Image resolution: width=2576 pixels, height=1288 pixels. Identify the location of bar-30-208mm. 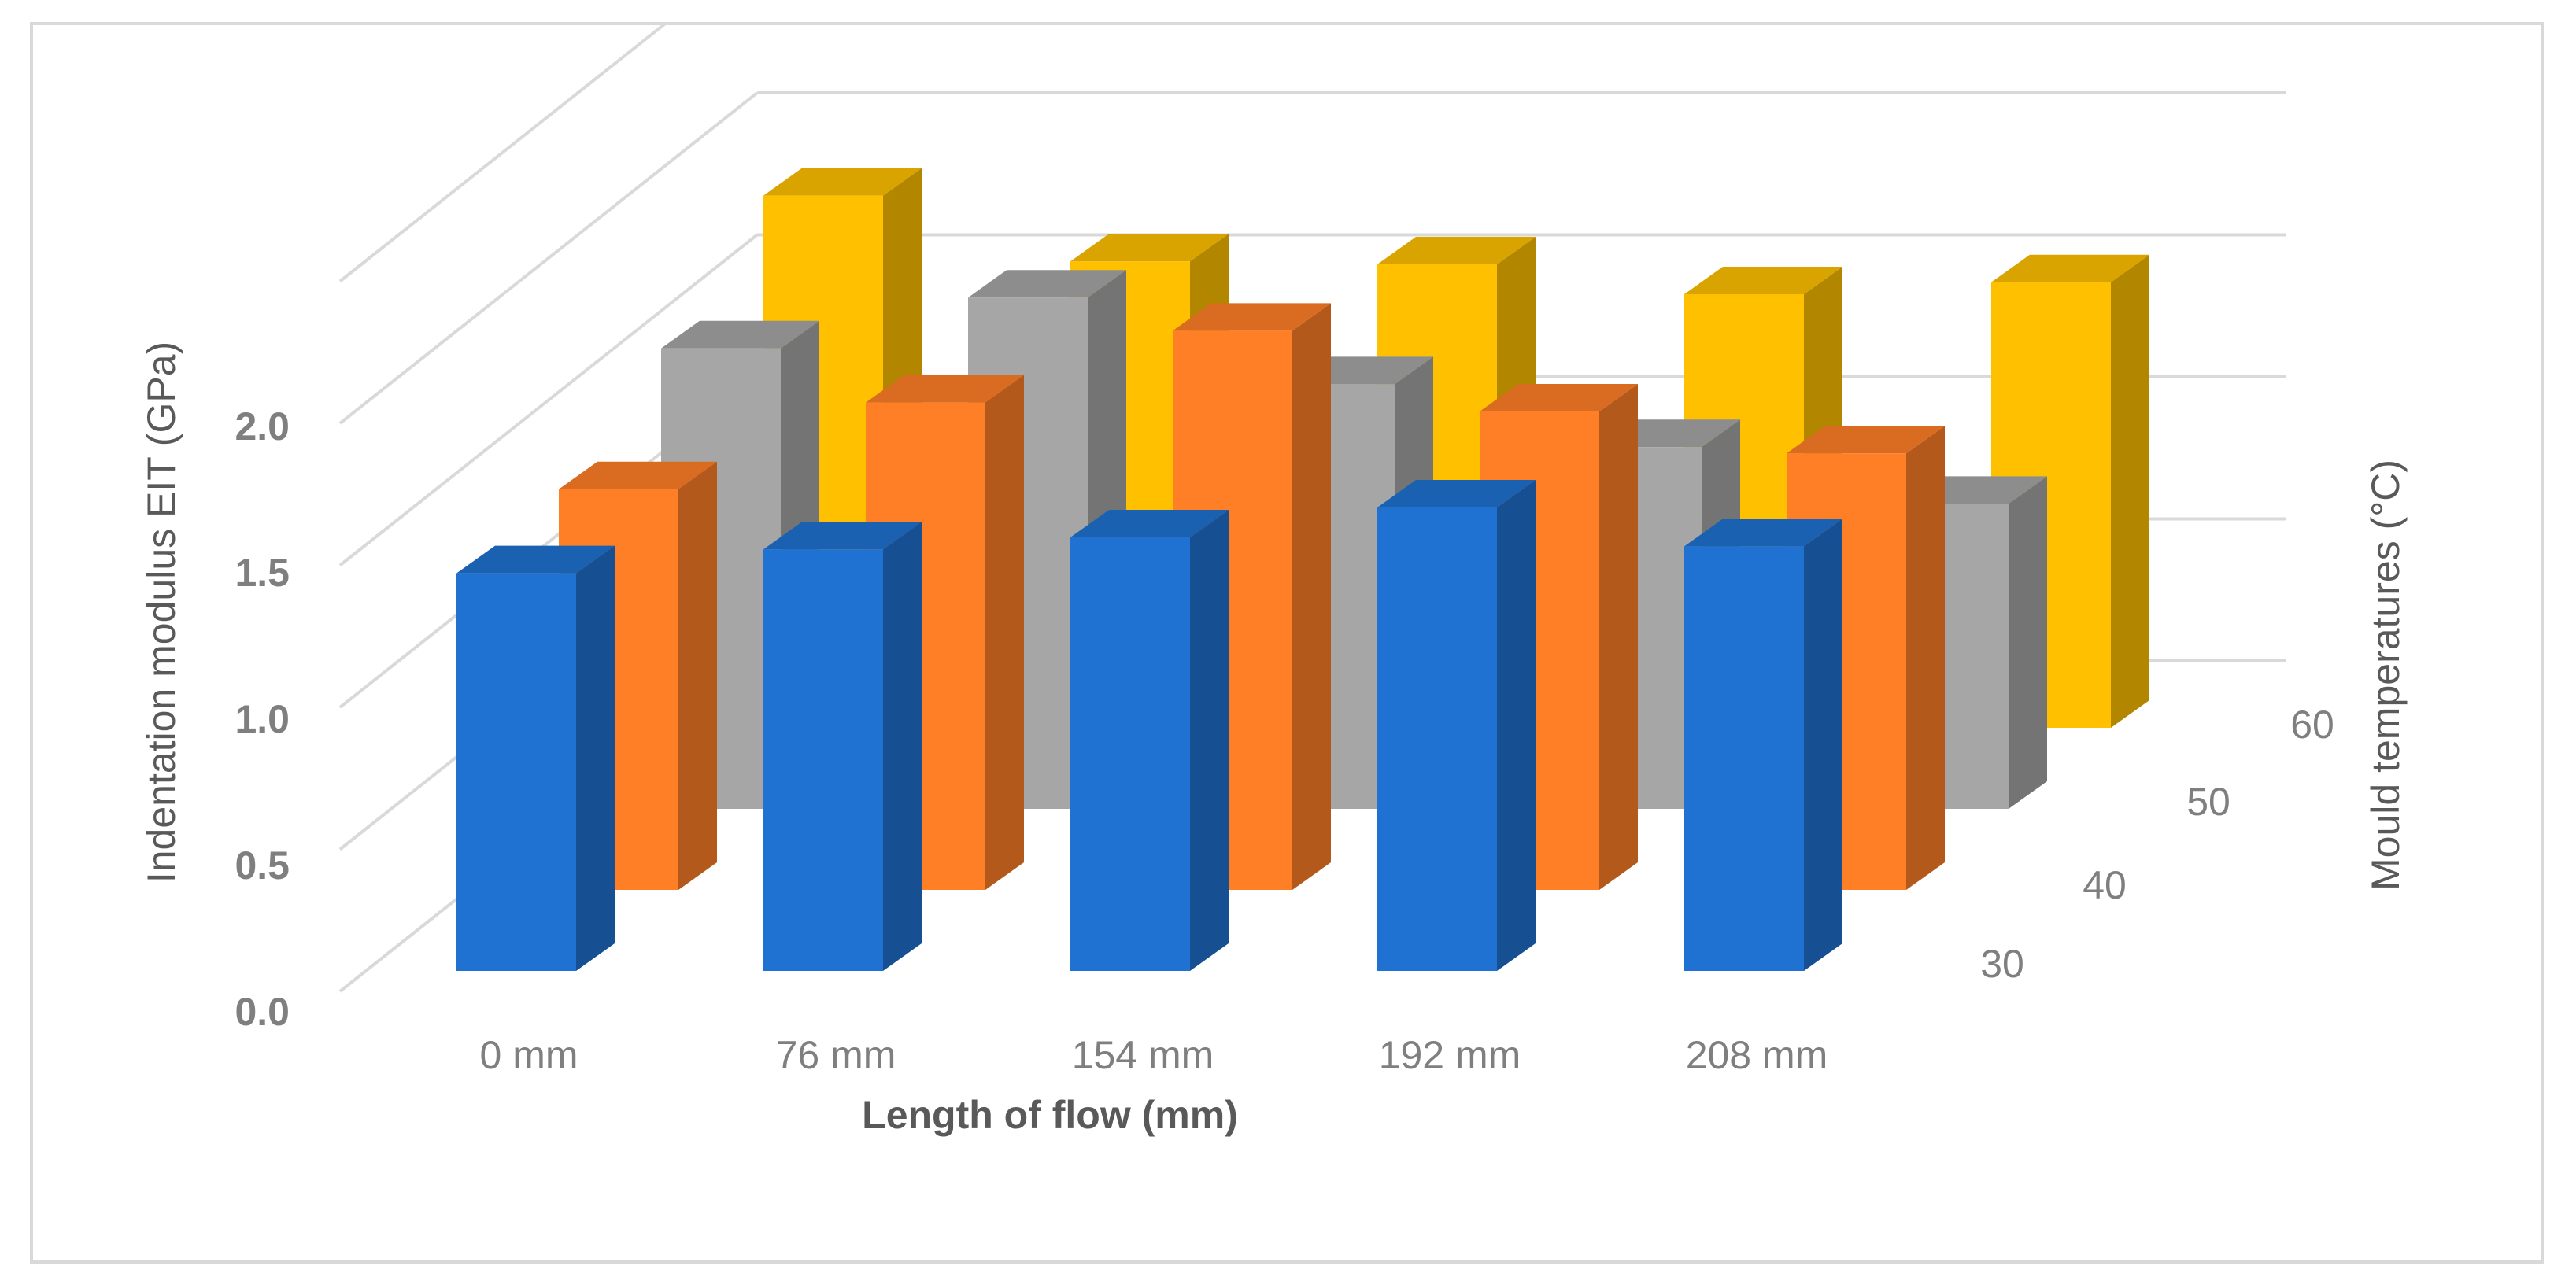
(1763, 745).